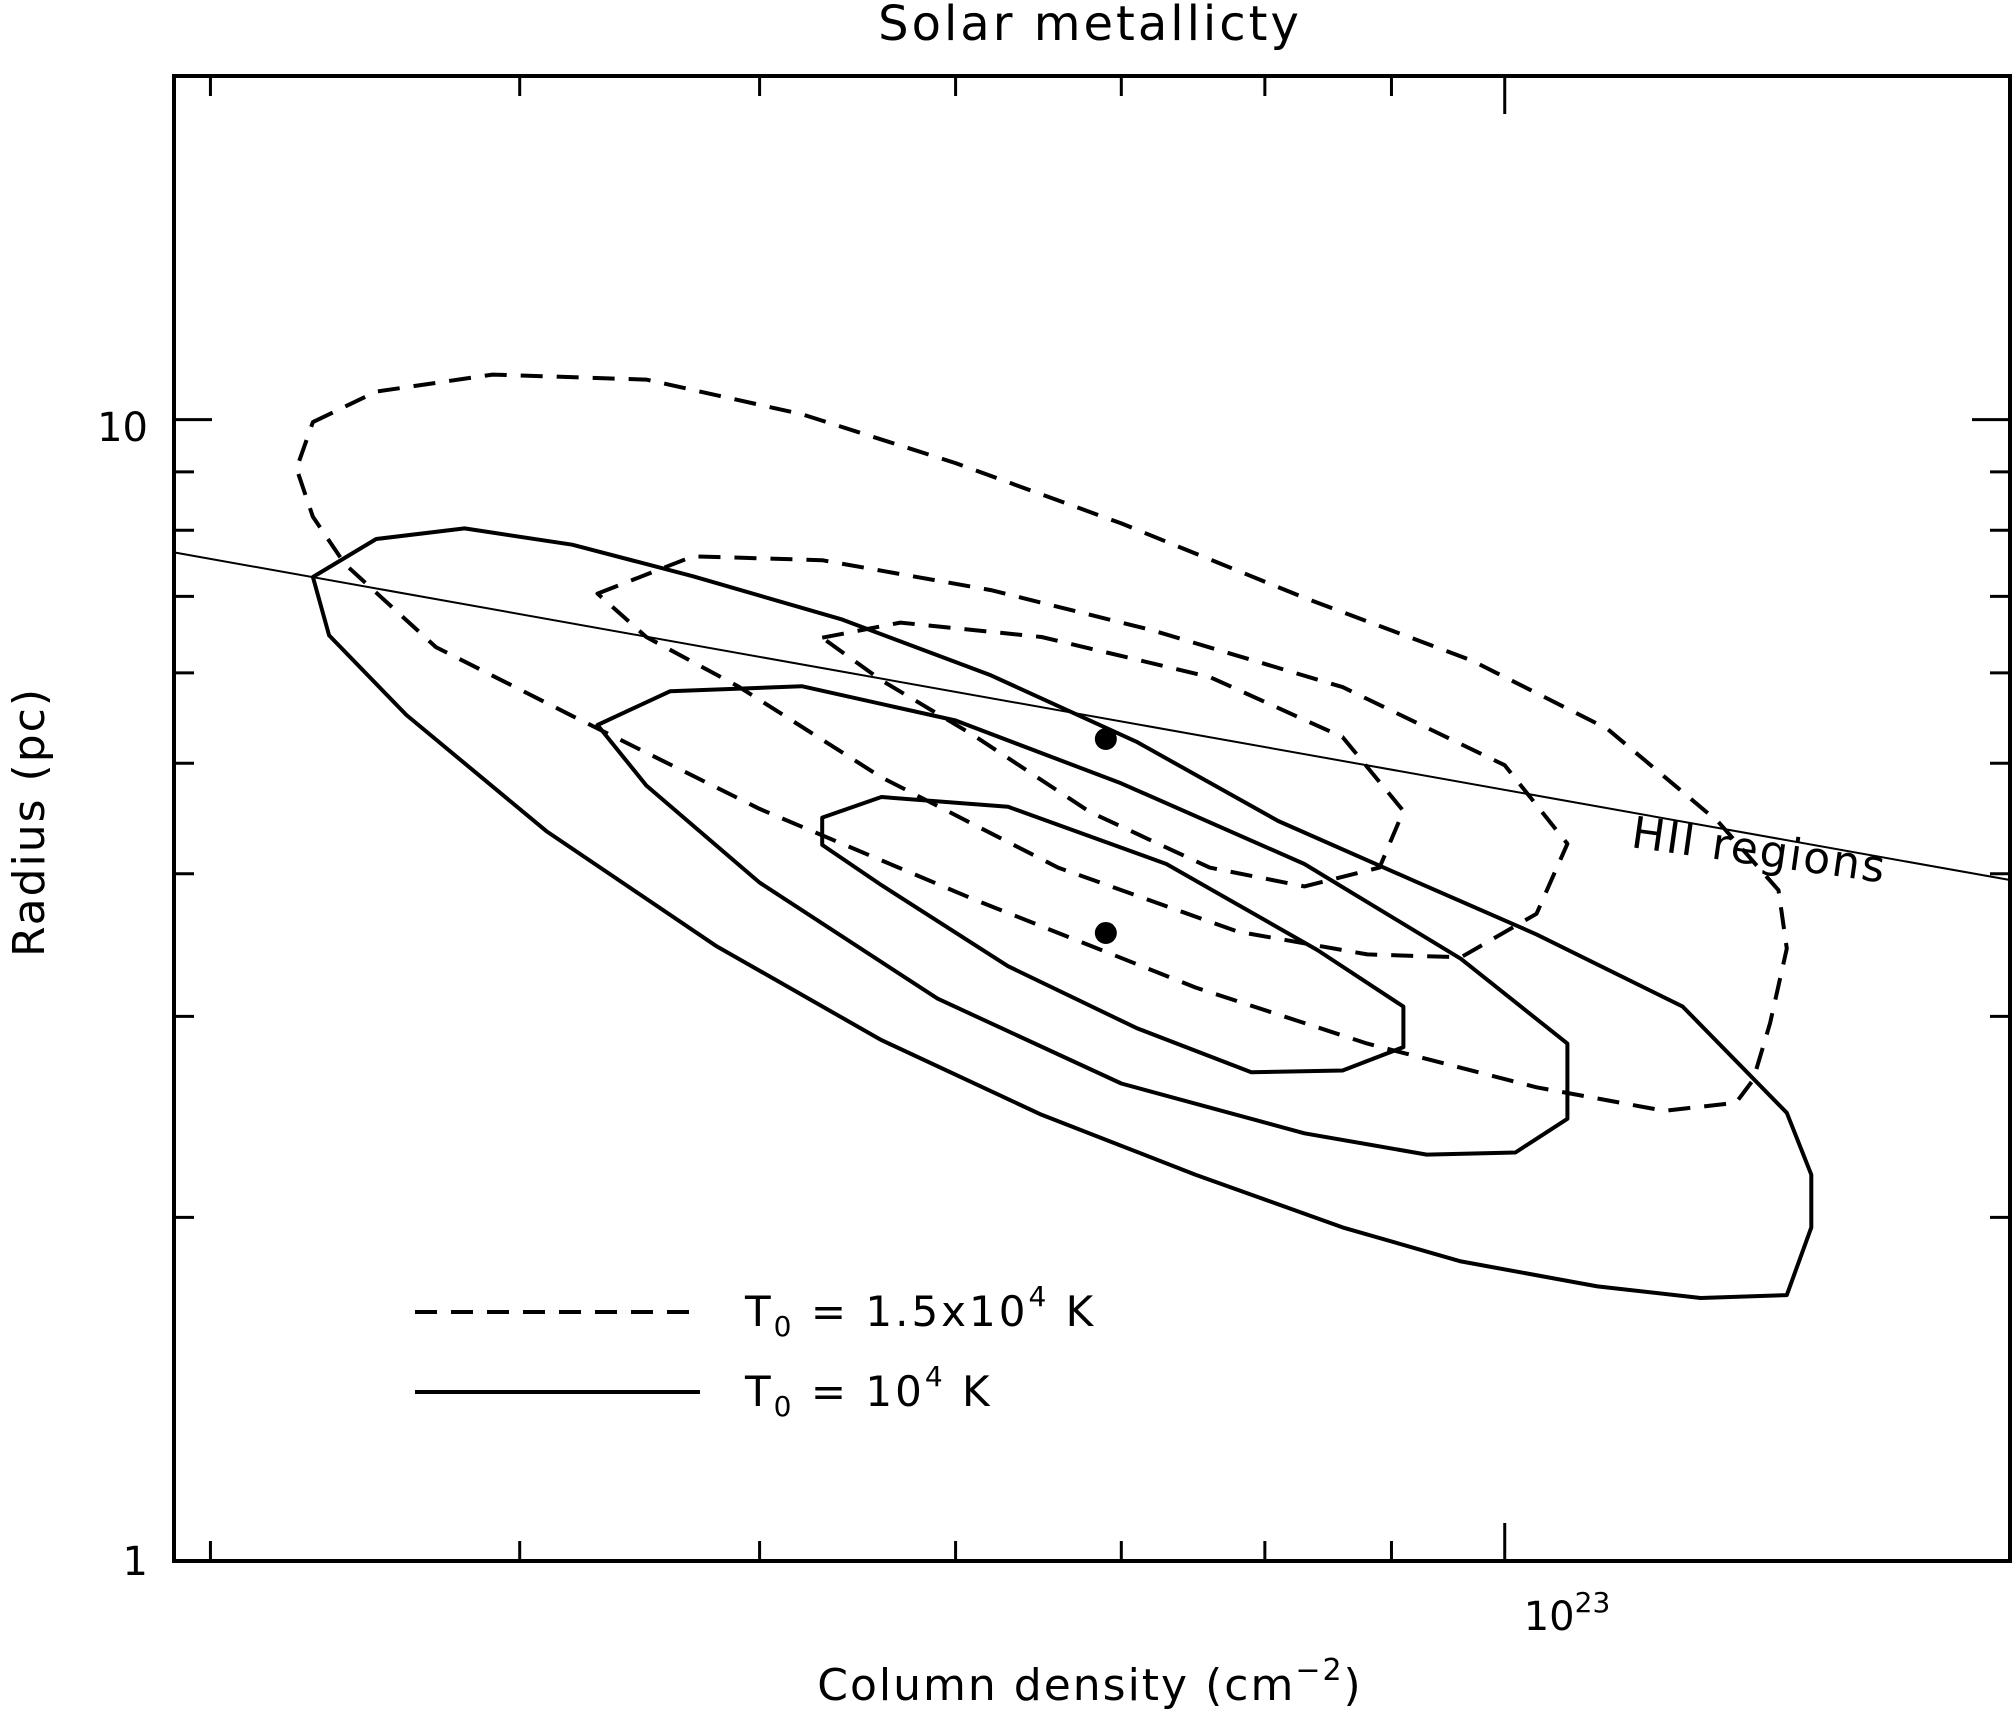 The width and height of the screenshot is (2016, 1718). I want to click on contour-solid-inner, so click(1113, 935).